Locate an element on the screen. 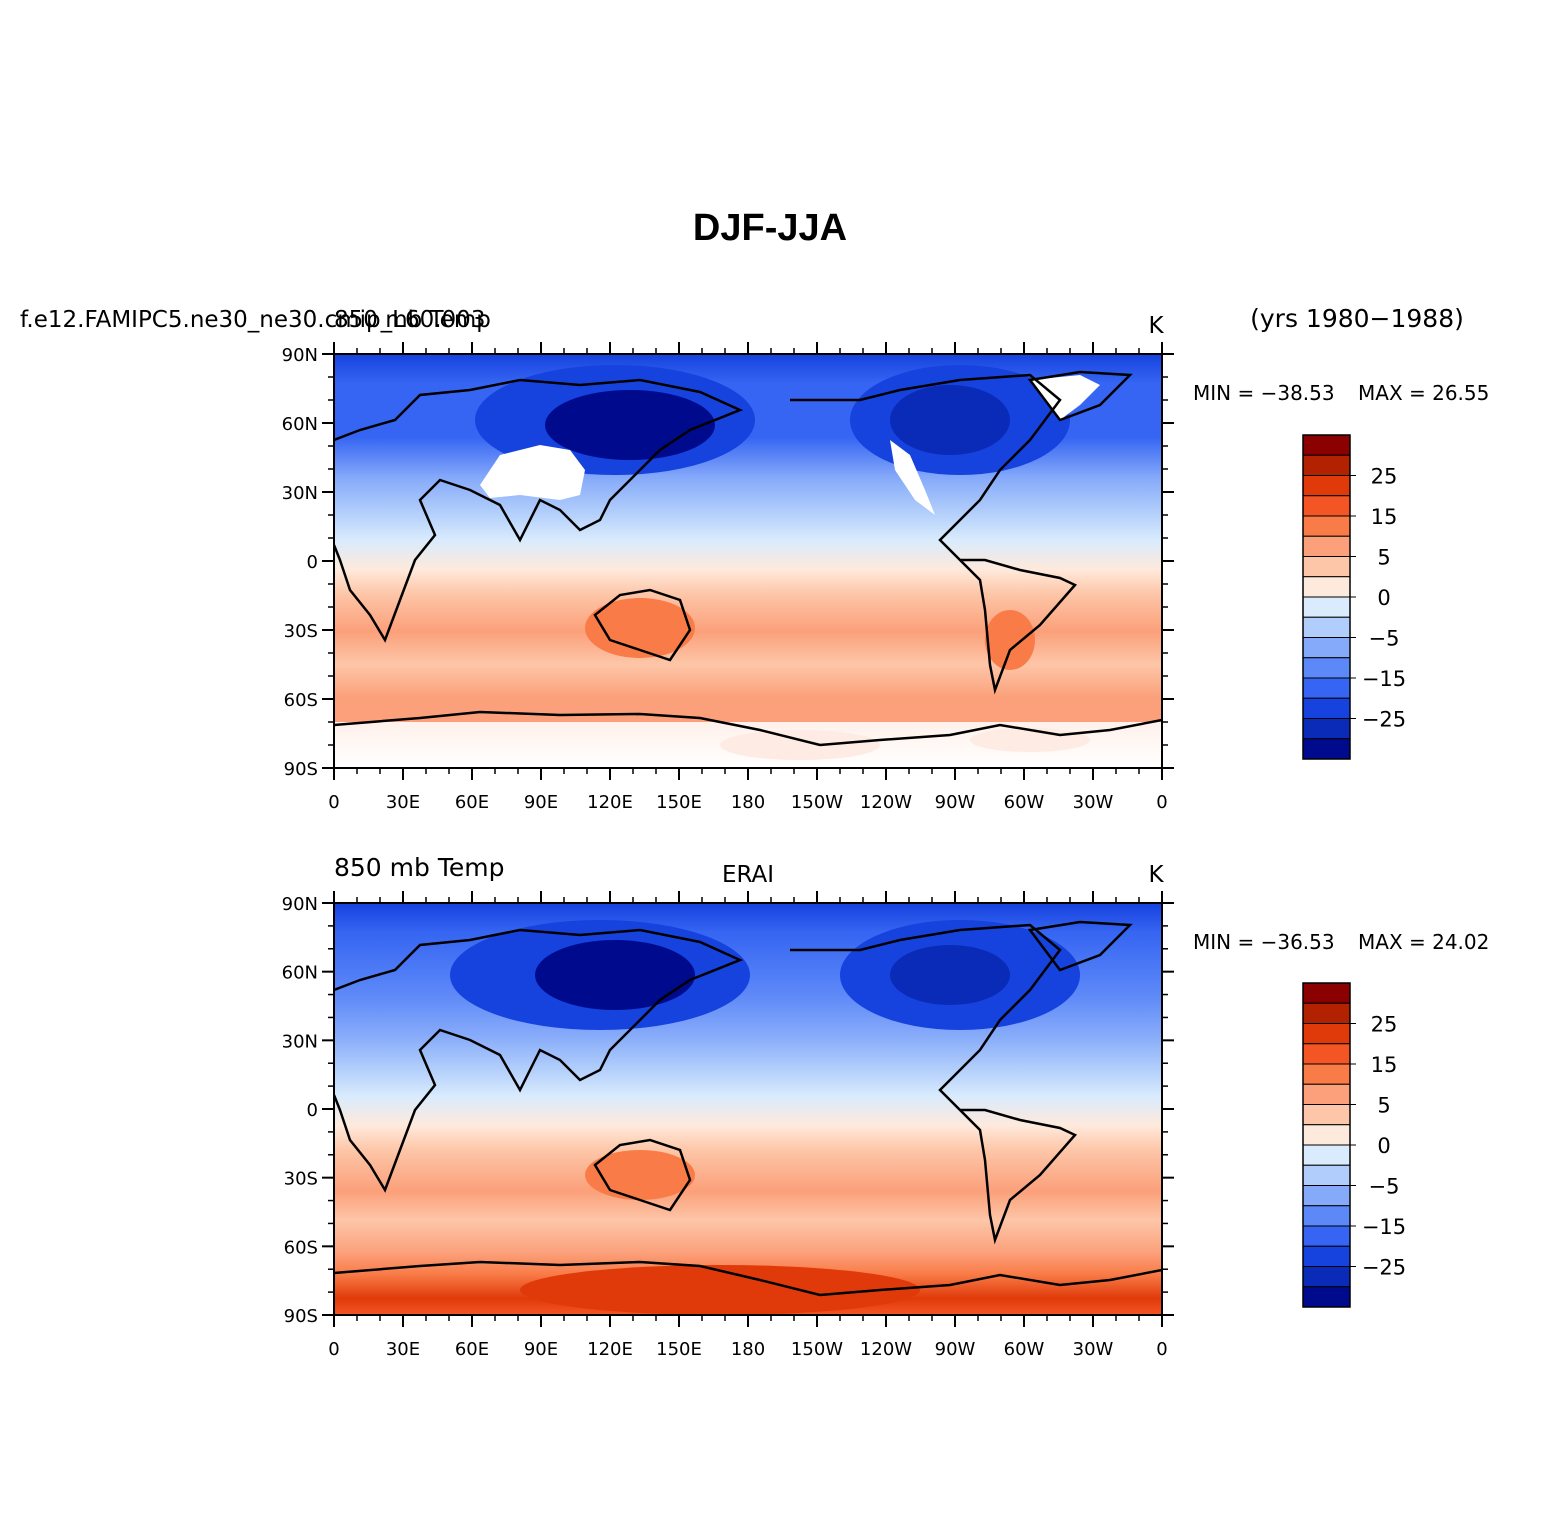 The width and height of the screenshot is (1541, 1538). lon-tick-label: 120E is located at coordinates (610, 1349).